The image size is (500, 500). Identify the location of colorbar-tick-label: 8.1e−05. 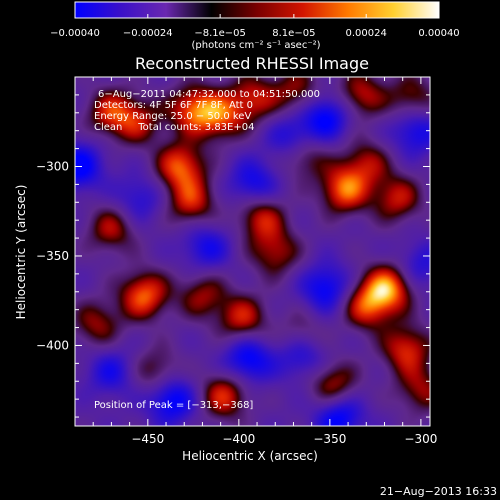
(293, 33).